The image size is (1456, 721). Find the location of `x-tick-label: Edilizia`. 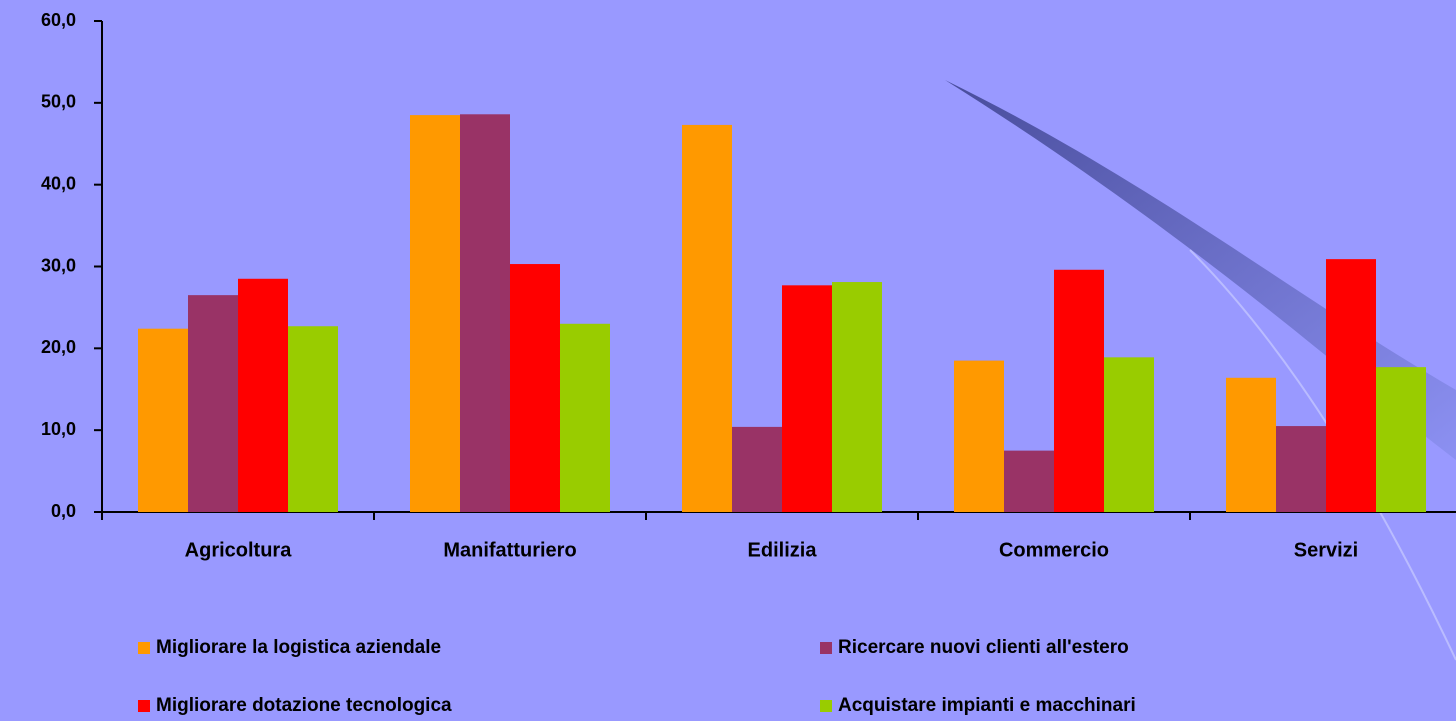

x-tick-label: Edilizia is located at coordinates (783, 550).